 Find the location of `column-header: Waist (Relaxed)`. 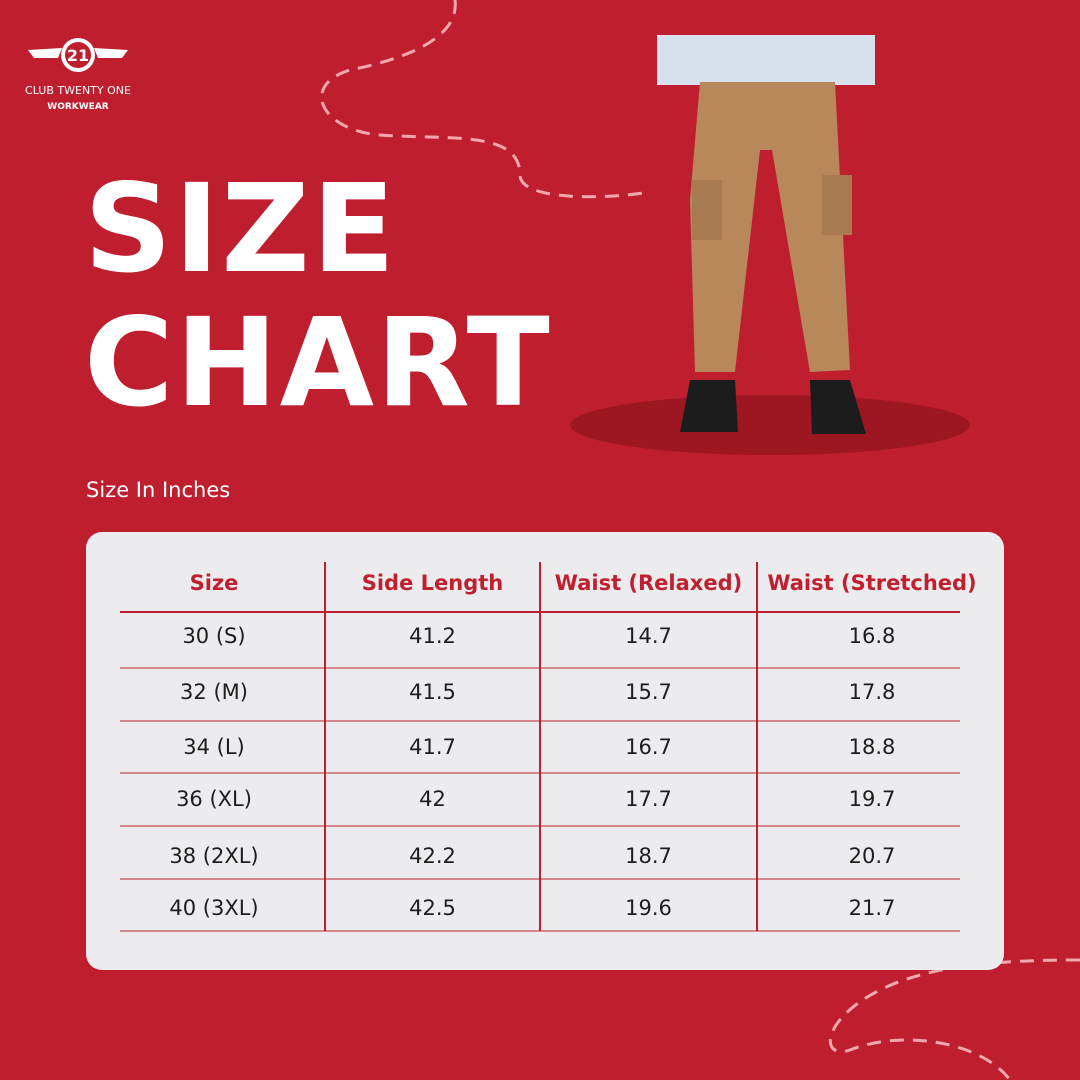

column-header: Waist (Relaxed) is located at coordinates (648, 583).